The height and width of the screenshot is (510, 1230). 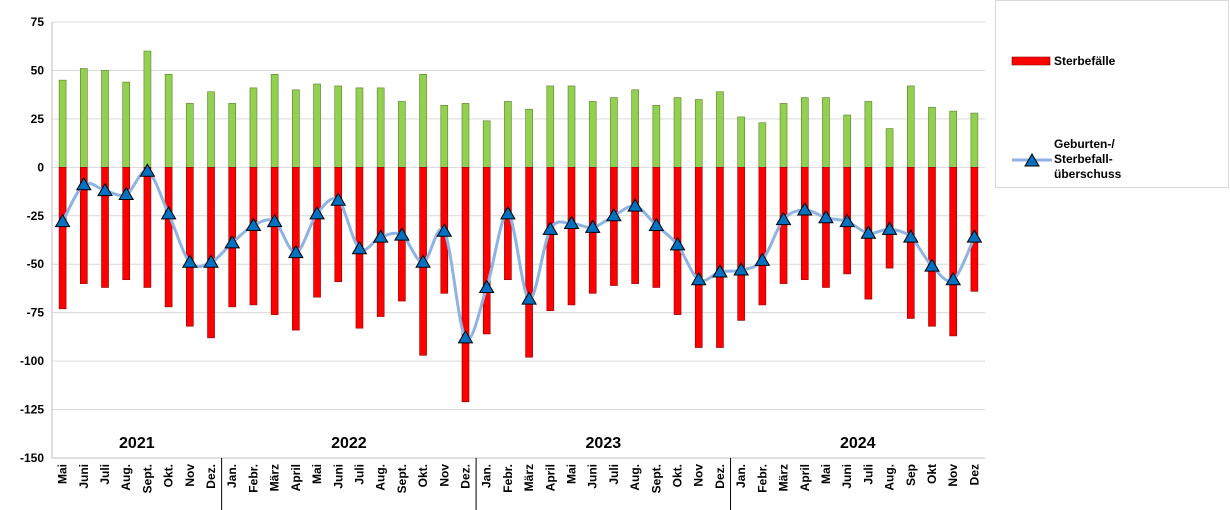 I want to click on x-tick-label: Dez., so click(x=211, y=476).